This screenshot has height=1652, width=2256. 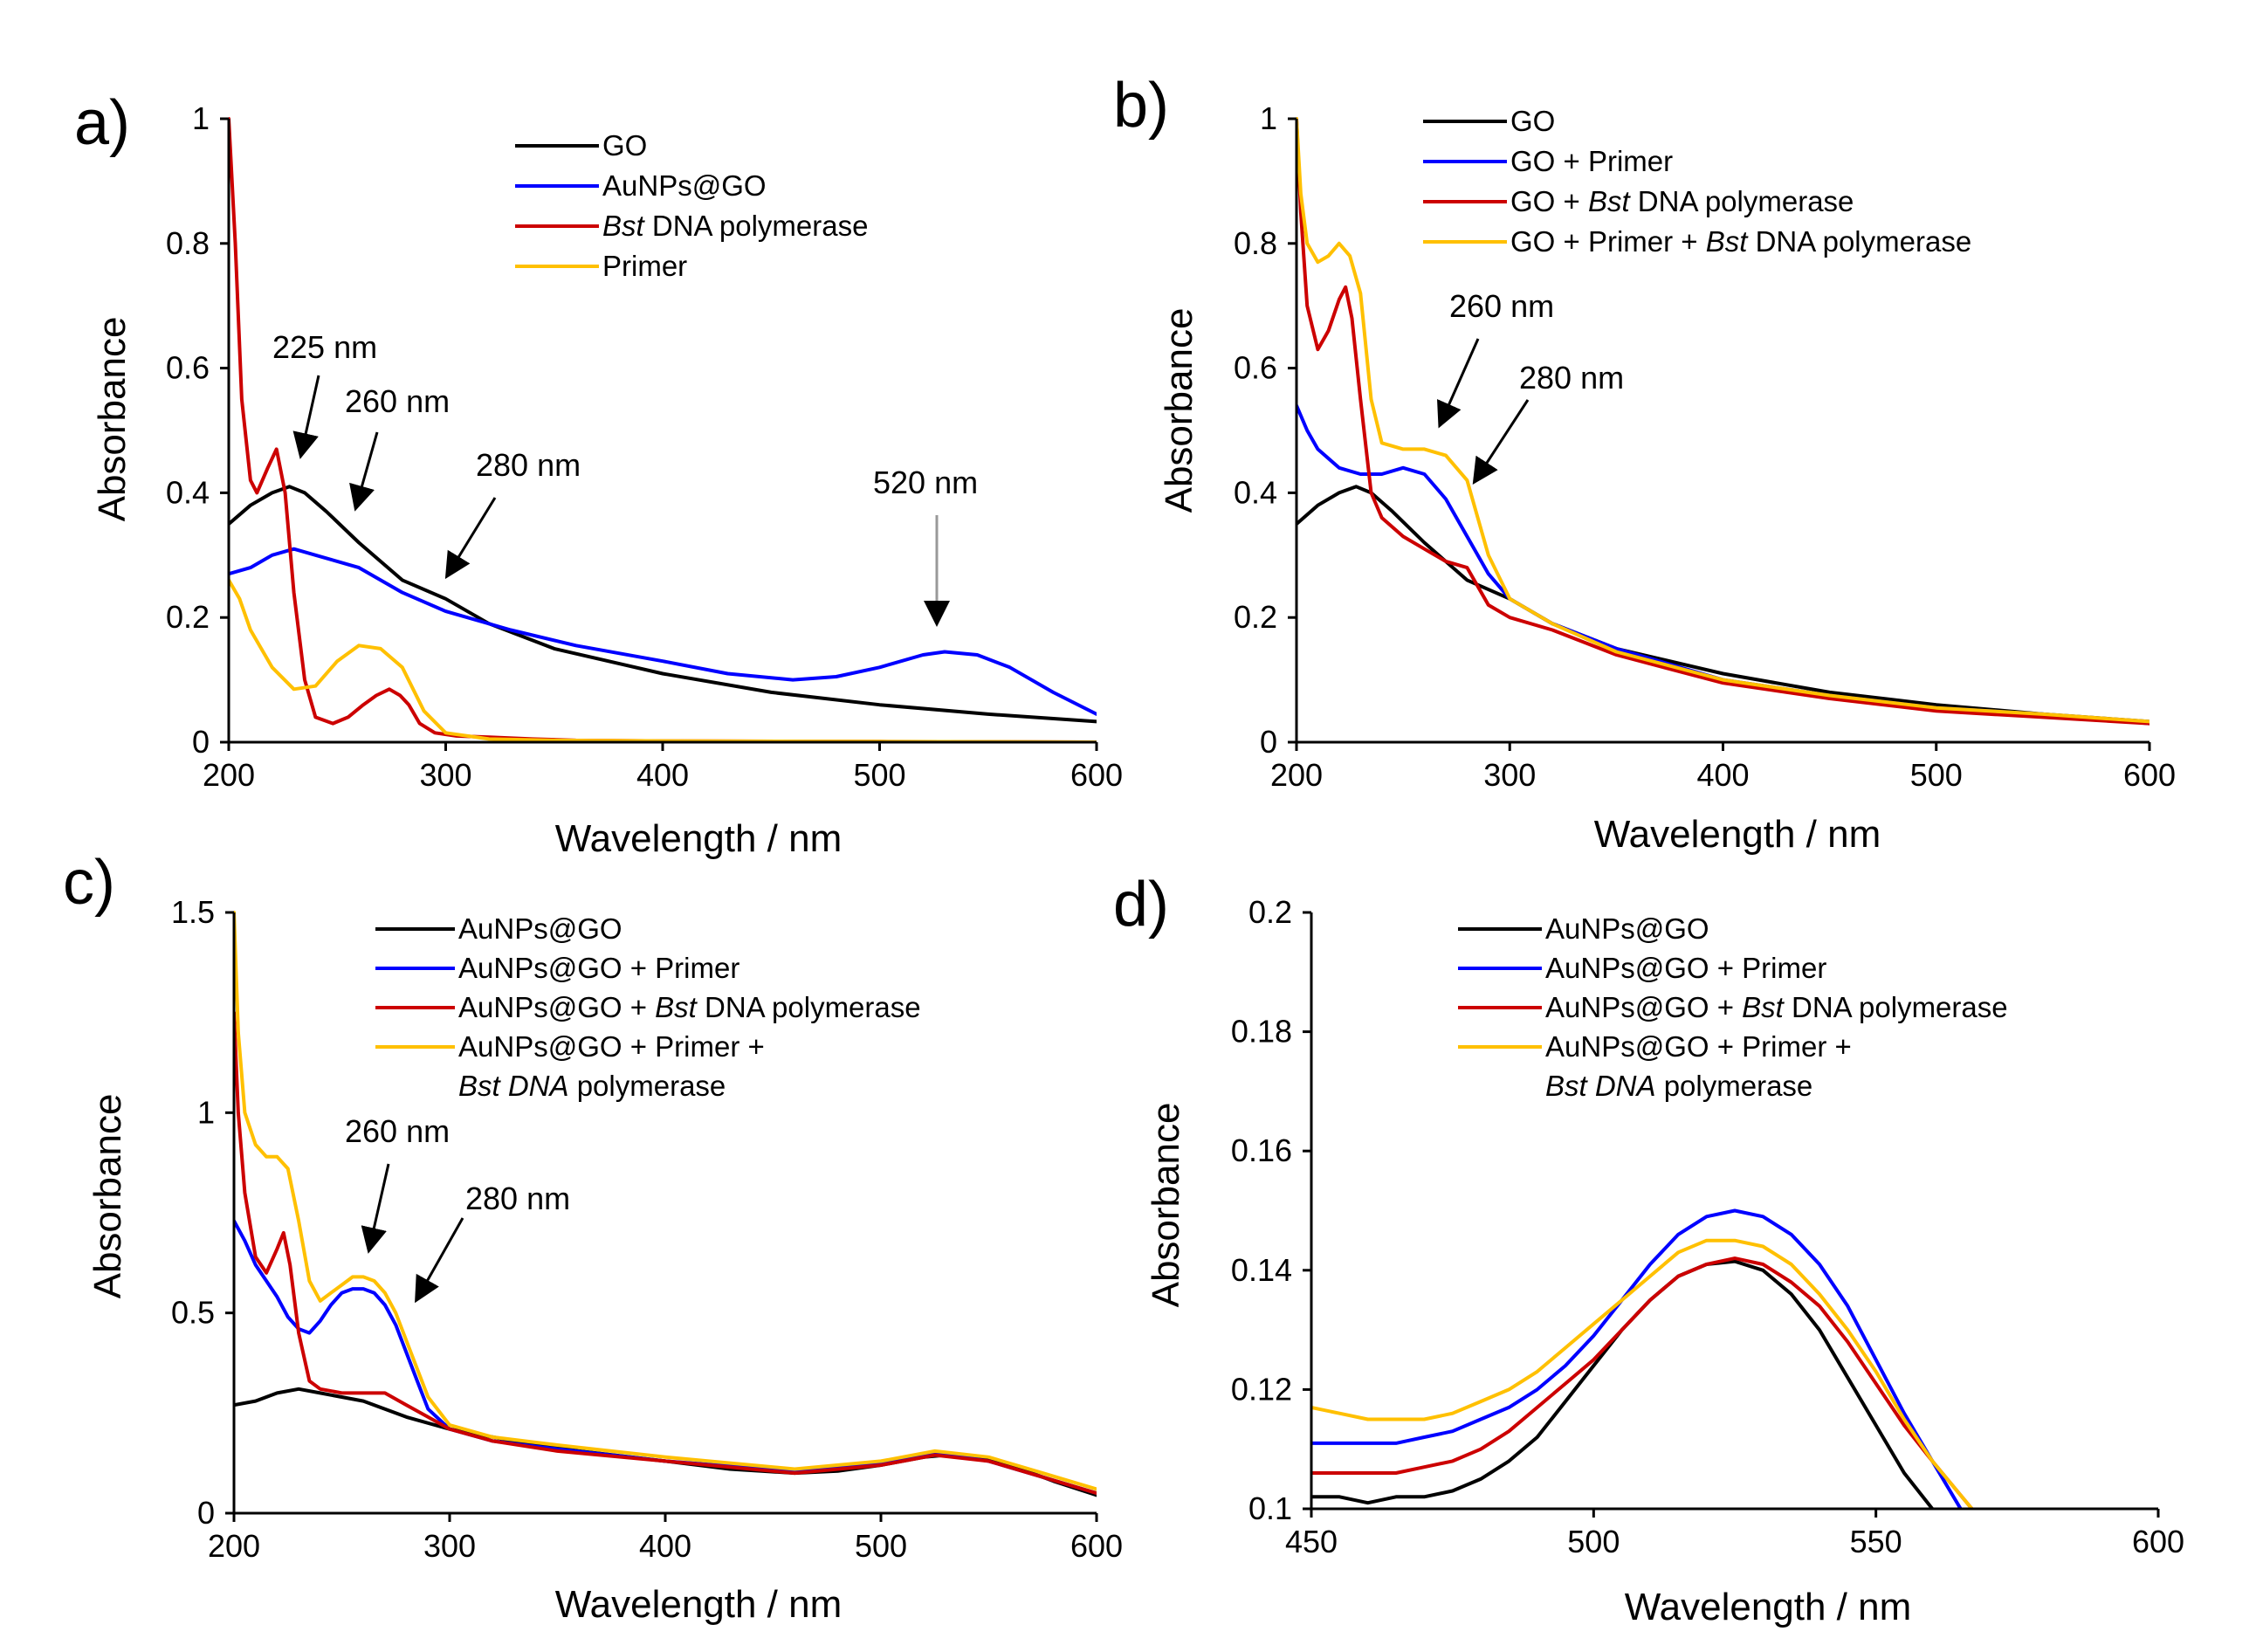 I want to click on xtick-label-b-1: 300, so click(x=1509, y=775).